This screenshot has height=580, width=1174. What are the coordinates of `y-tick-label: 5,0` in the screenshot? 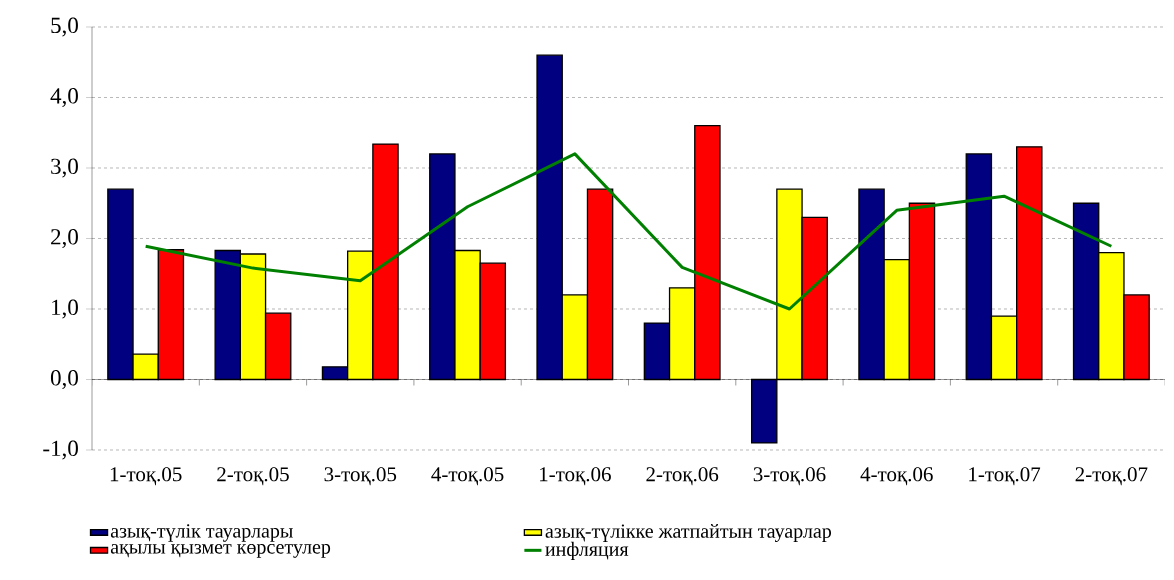 It's located at (64, 27).